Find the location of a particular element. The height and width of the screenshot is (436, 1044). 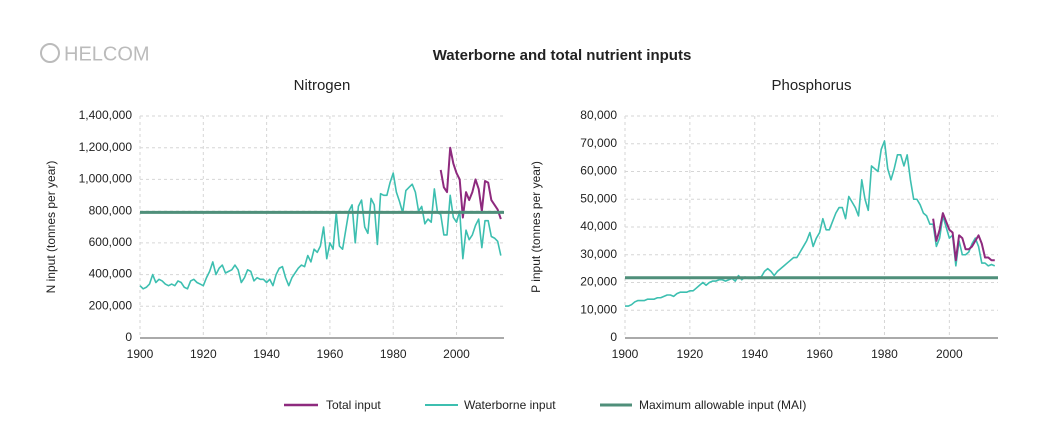

y-tick-label: 10,000 is located at coordinates (598, 309).